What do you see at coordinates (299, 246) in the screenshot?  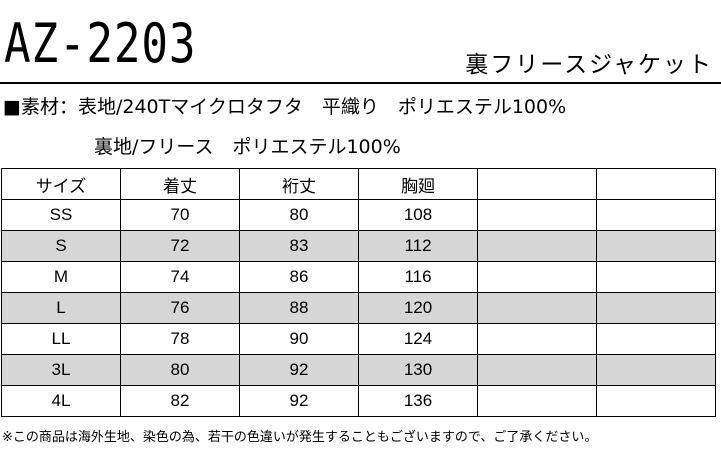 I see `table-cell: 83` at bounding box center [299, 246].